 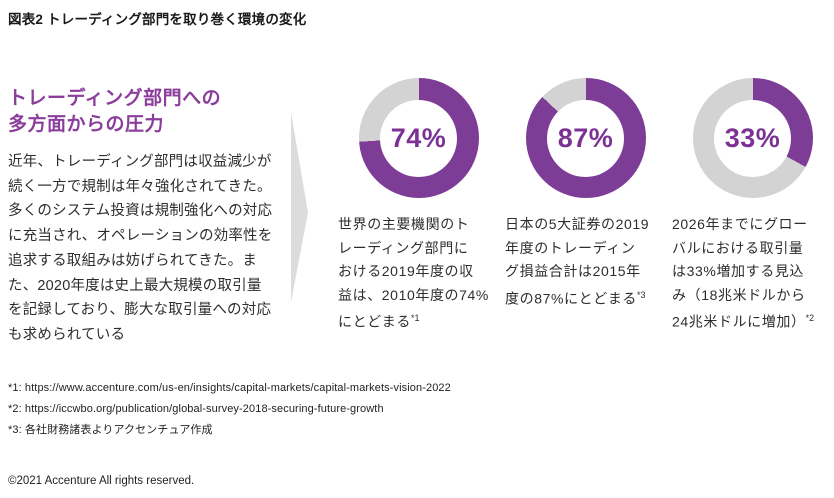 What do you see at coordinates (140, 211) in the screenshot?
I see `body-line: 多くのシステム投資は規制強化への対応` at bounding box center [140, 211].